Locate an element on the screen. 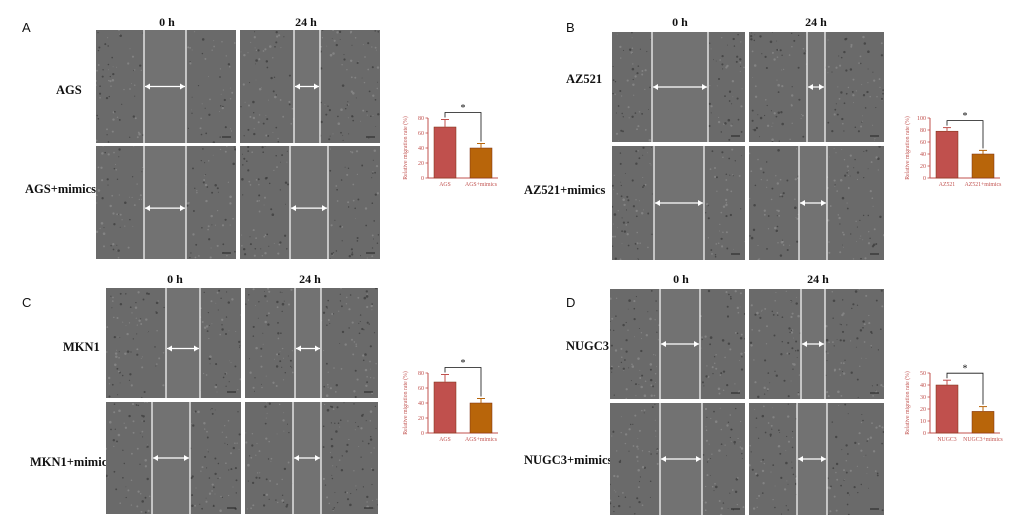 The image size is (1020, 531). micro-b-mimics-24h is located at coordinates (816, 203).